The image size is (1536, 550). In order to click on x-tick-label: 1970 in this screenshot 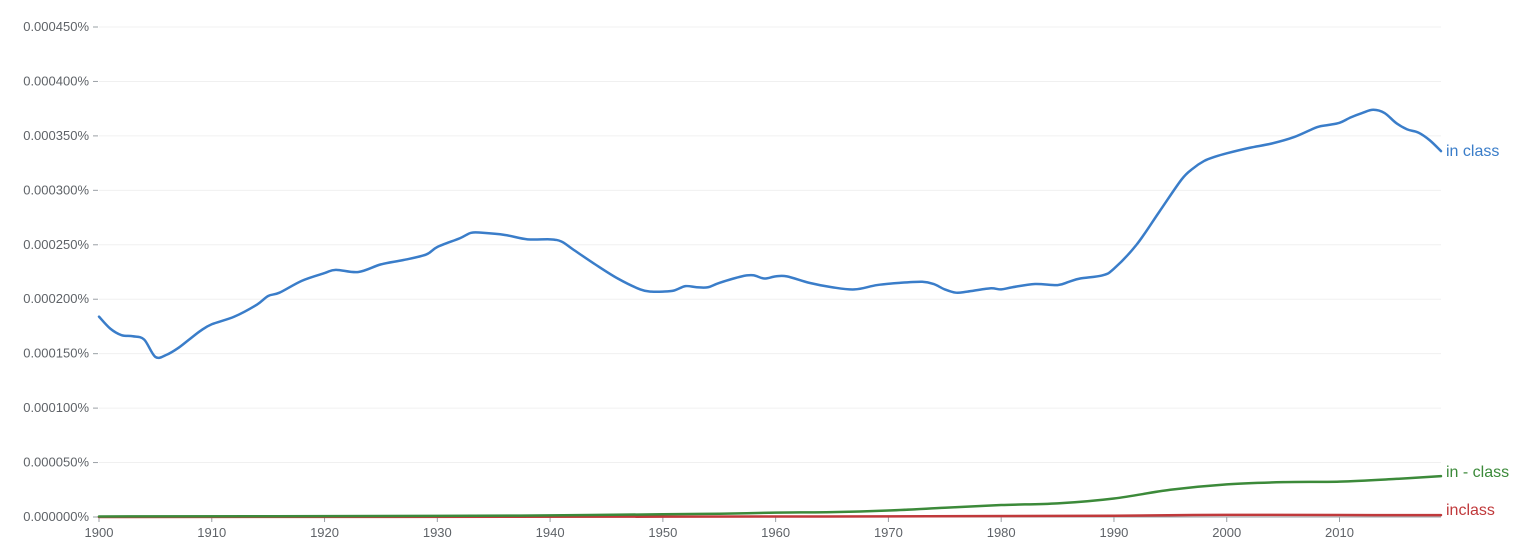, I will do `click(888, 532)`.